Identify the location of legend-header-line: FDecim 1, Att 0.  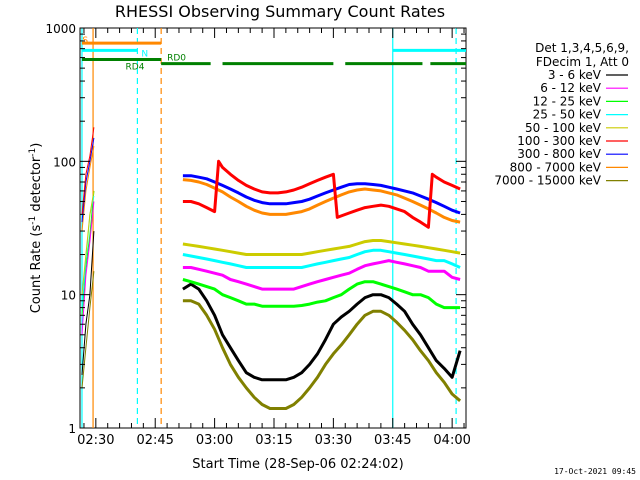
(582, 62).